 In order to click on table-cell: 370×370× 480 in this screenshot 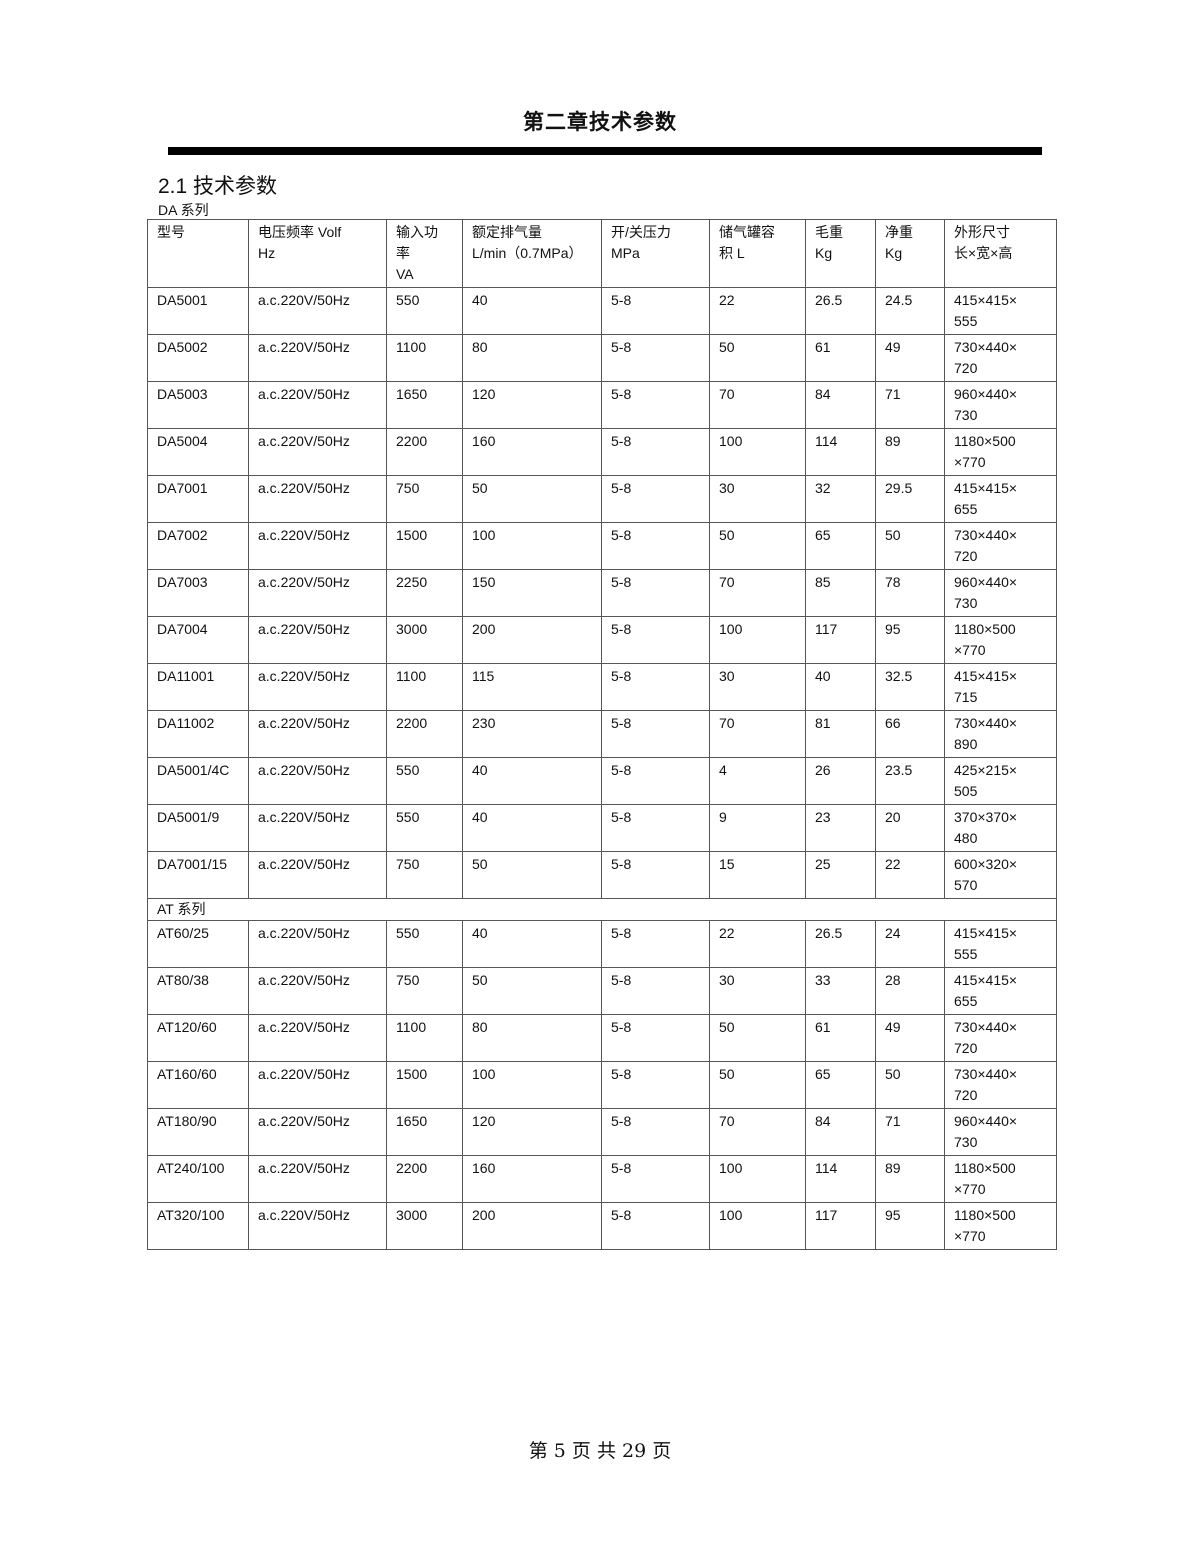, I will do `click(1000, 828)`.